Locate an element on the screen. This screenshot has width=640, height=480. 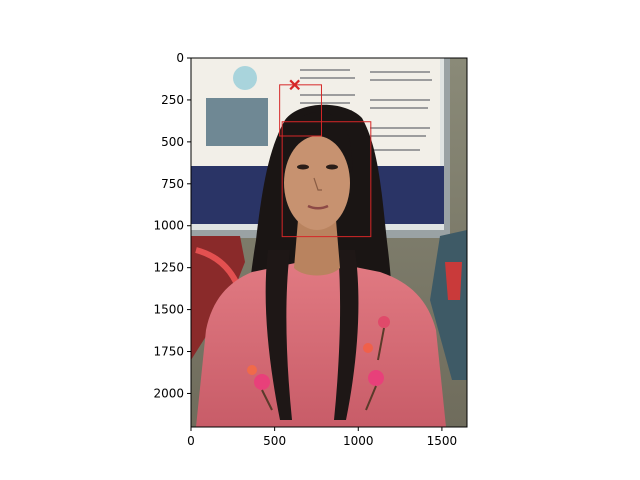
facial-features is located at coordinates (317, 187).